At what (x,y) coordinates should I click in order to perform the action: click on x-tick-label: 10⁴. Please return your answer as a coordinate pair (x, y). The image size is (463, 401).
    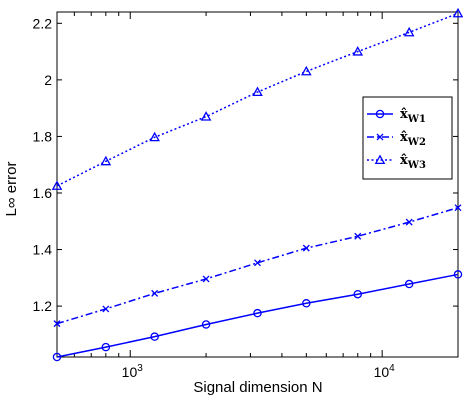
    Looking at the image, I should click on (385, 371).